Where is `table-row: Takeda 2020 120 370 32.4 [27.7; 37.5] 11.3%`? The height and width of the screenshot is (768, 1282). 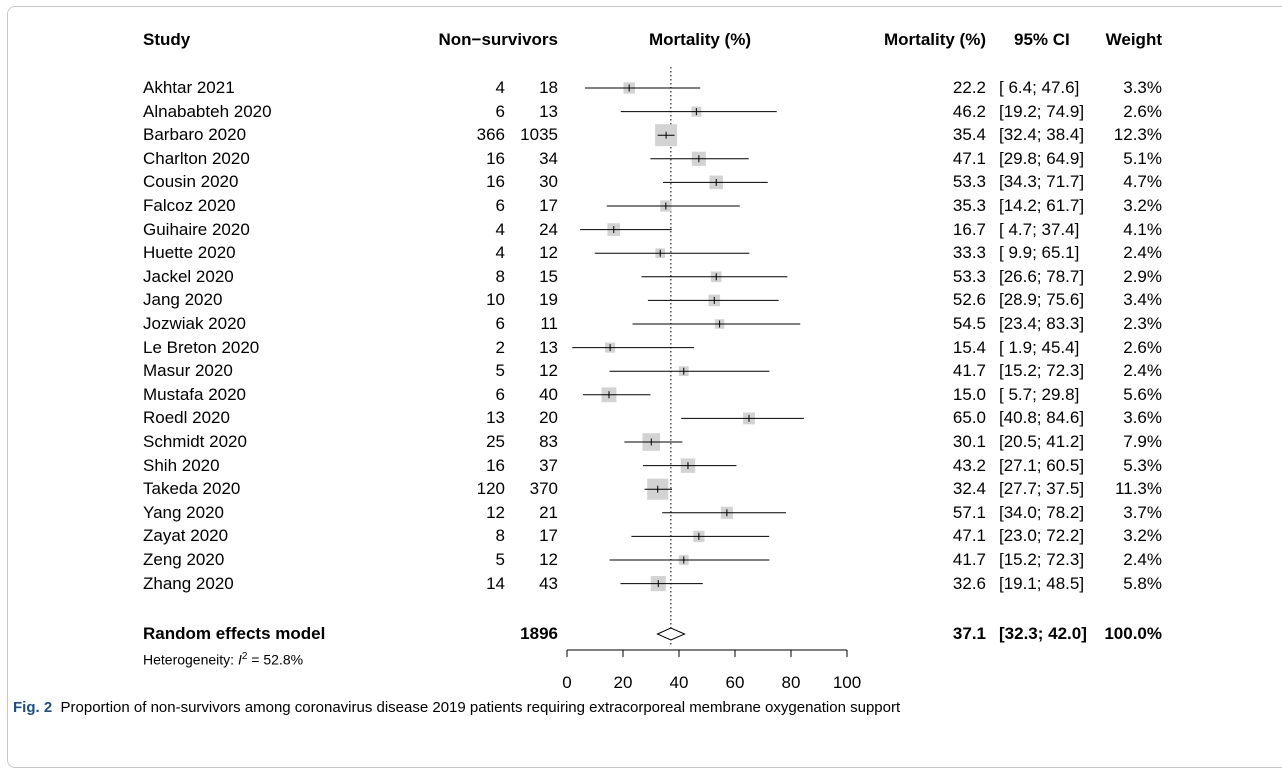 table-row: Takeda 2020 120 370 32.4 [27.7; 37.5] 11.3% is located at coordinates (641, 489).